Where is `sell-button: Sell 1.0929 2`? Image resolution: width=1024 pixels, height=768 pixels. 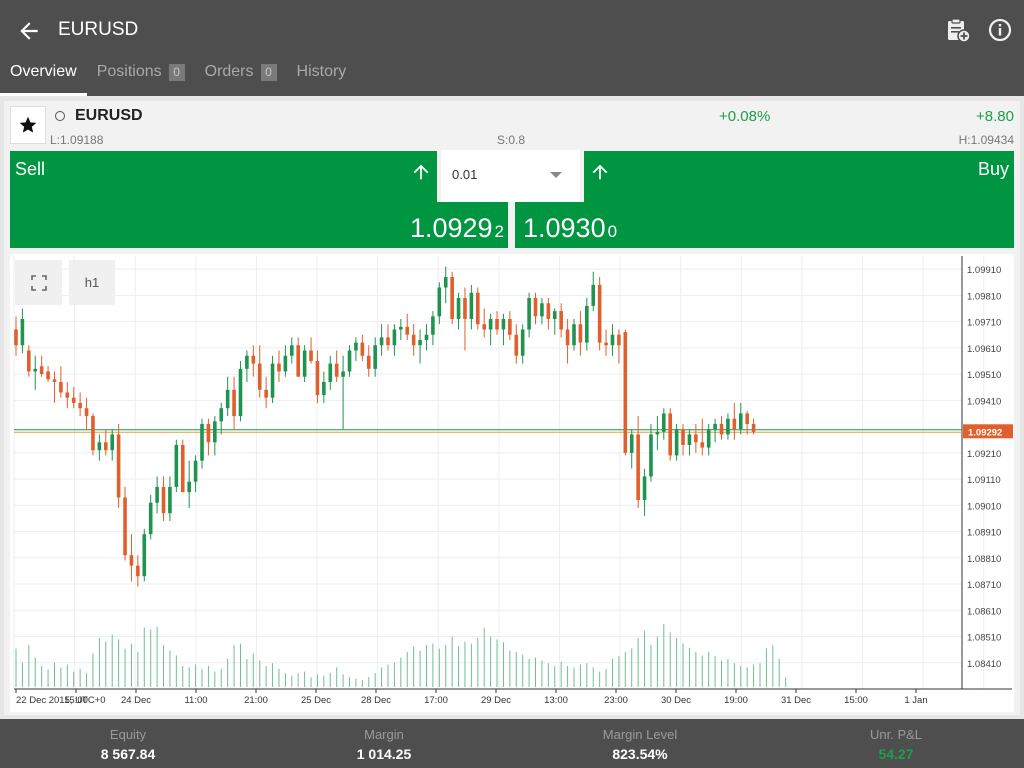 sell-button: Sell 1.0929 2 is located at coordinates (259, 199).